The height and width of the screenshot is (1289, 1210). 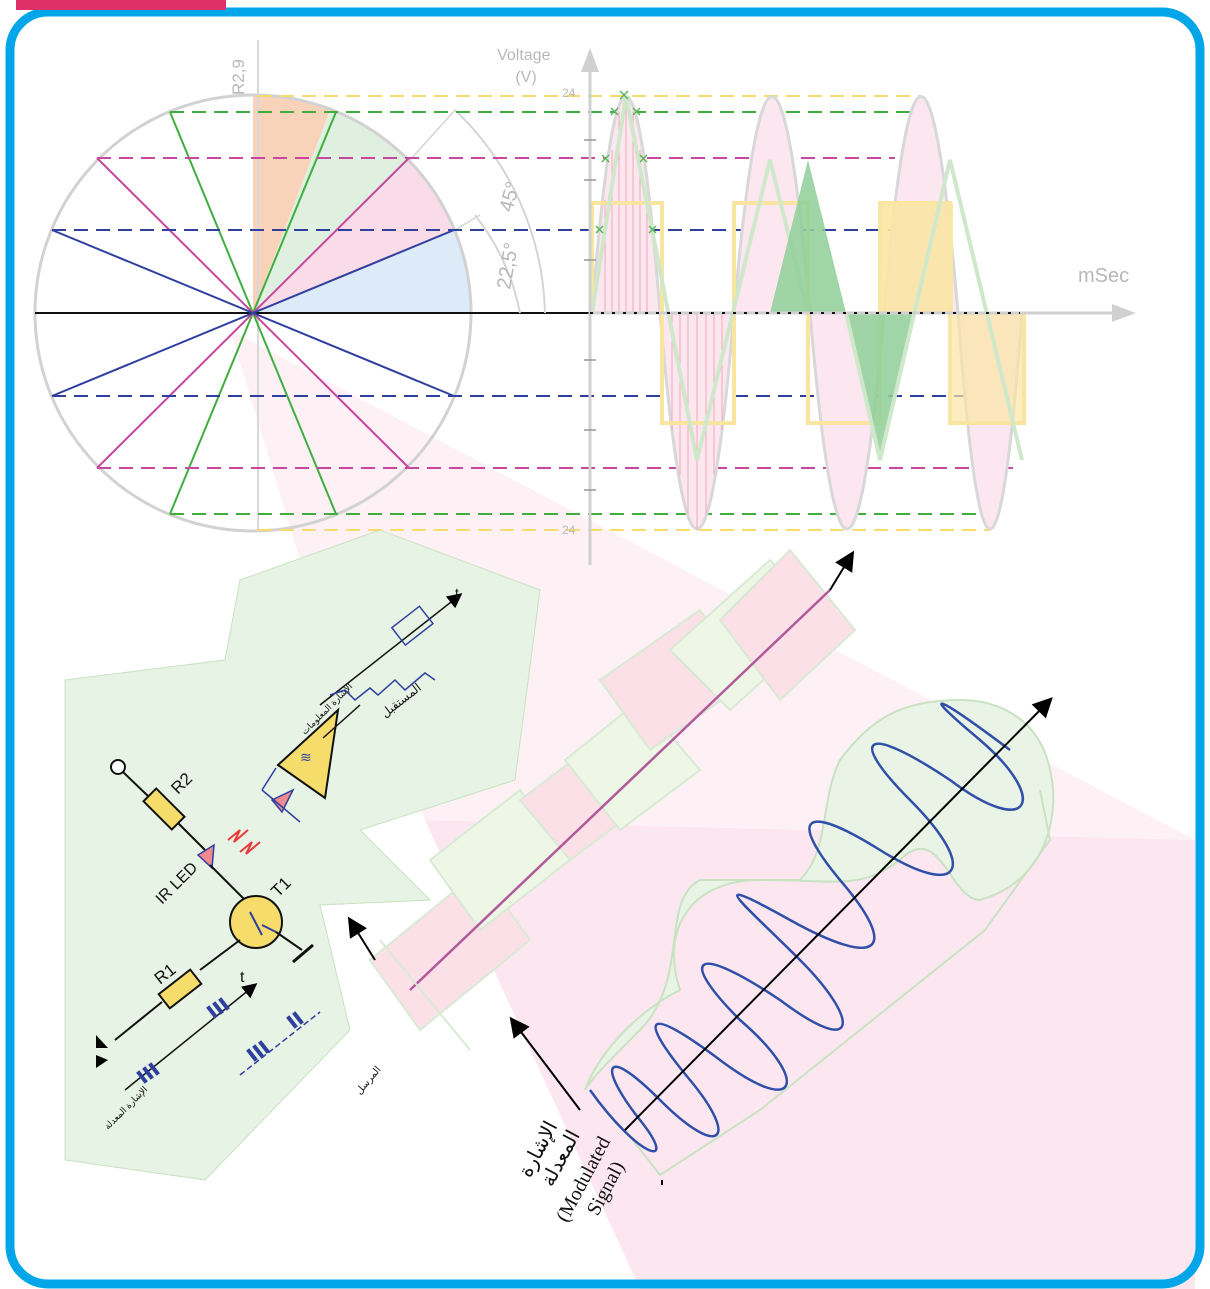 I want to click on y-tick-bottom: 24, so click(x=569, y=530).